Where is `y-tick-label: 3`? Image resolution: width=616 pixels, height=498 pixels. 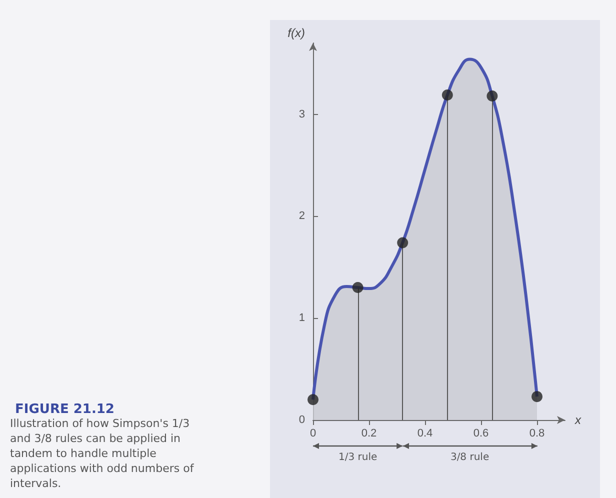
y-tick-label: 3 is located at coordinates (301, 114).